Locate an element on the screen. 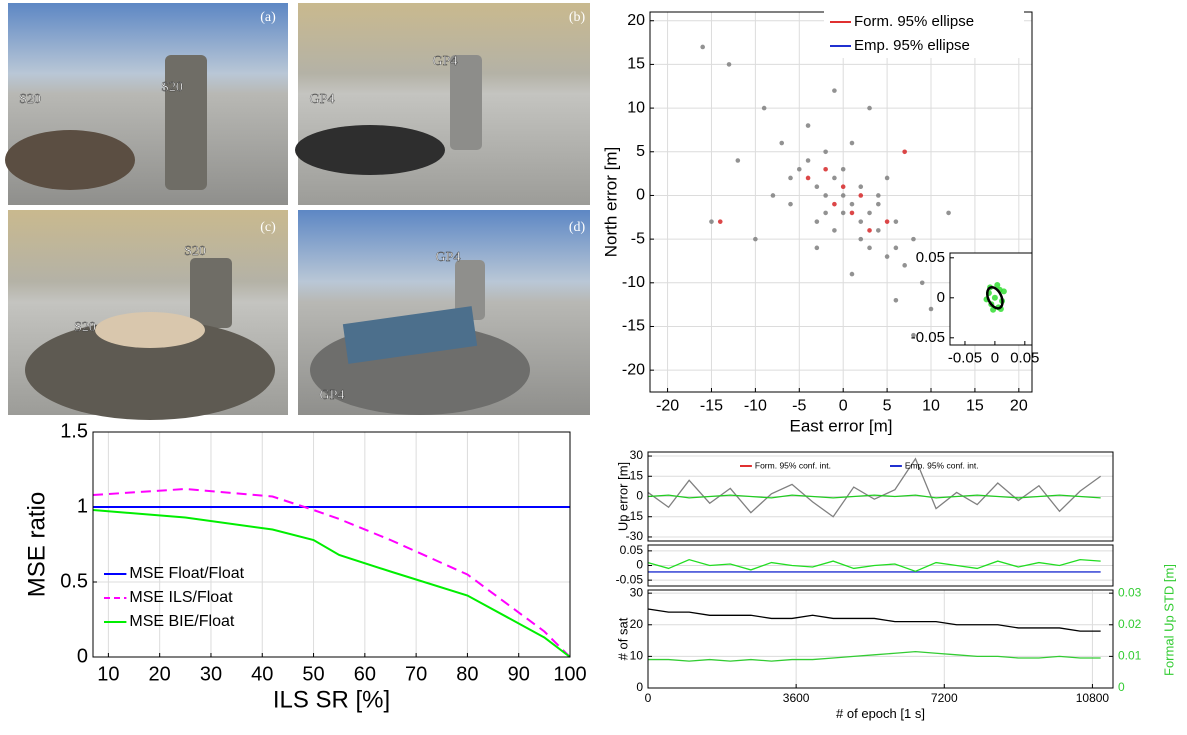 This screenshot has height=735, width=1187. legend-label: MSE ILS/Float is located at coordinates (181, 597).